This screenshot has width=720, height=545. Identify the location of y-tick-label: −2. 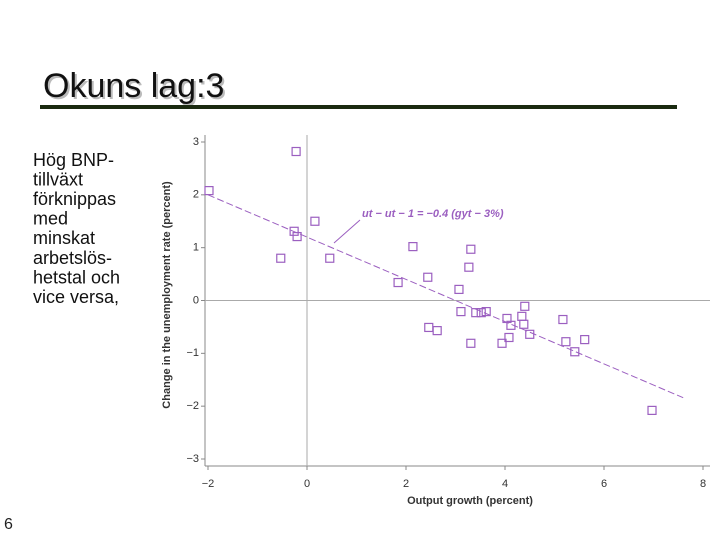
(192, 406).